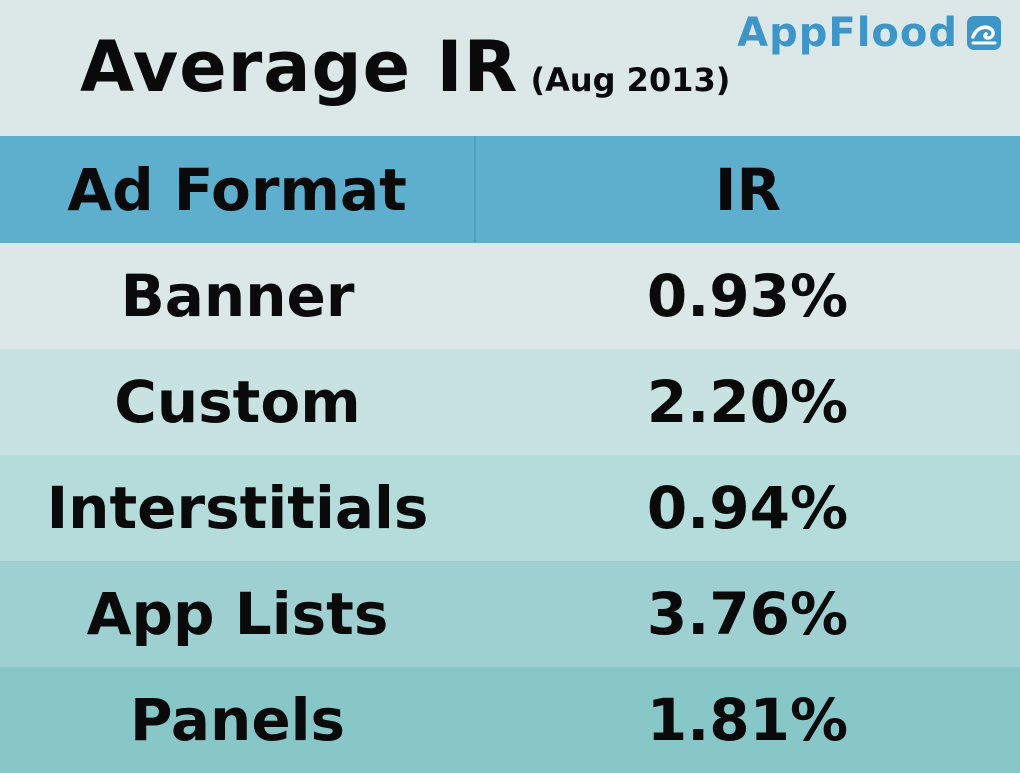  What do you see at coordinates (238, 189) in the screenshot?
I see `column-header-ad-format: Ad Format` at bounding box center [238, 189].